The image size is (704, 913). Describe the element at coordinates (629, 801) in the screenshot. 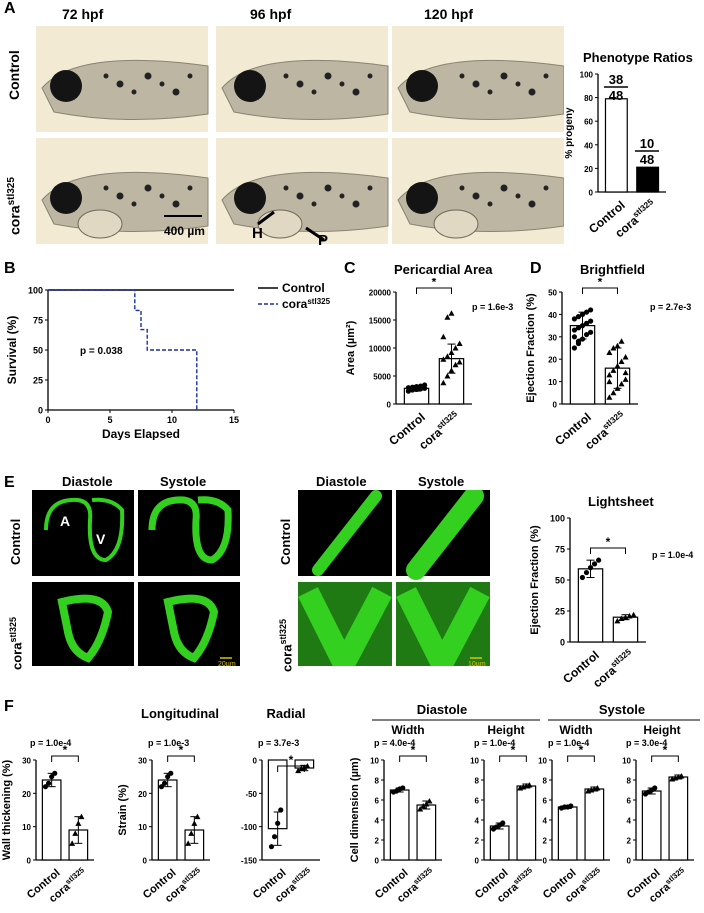

I see `y-tick-label: 6` at that location.